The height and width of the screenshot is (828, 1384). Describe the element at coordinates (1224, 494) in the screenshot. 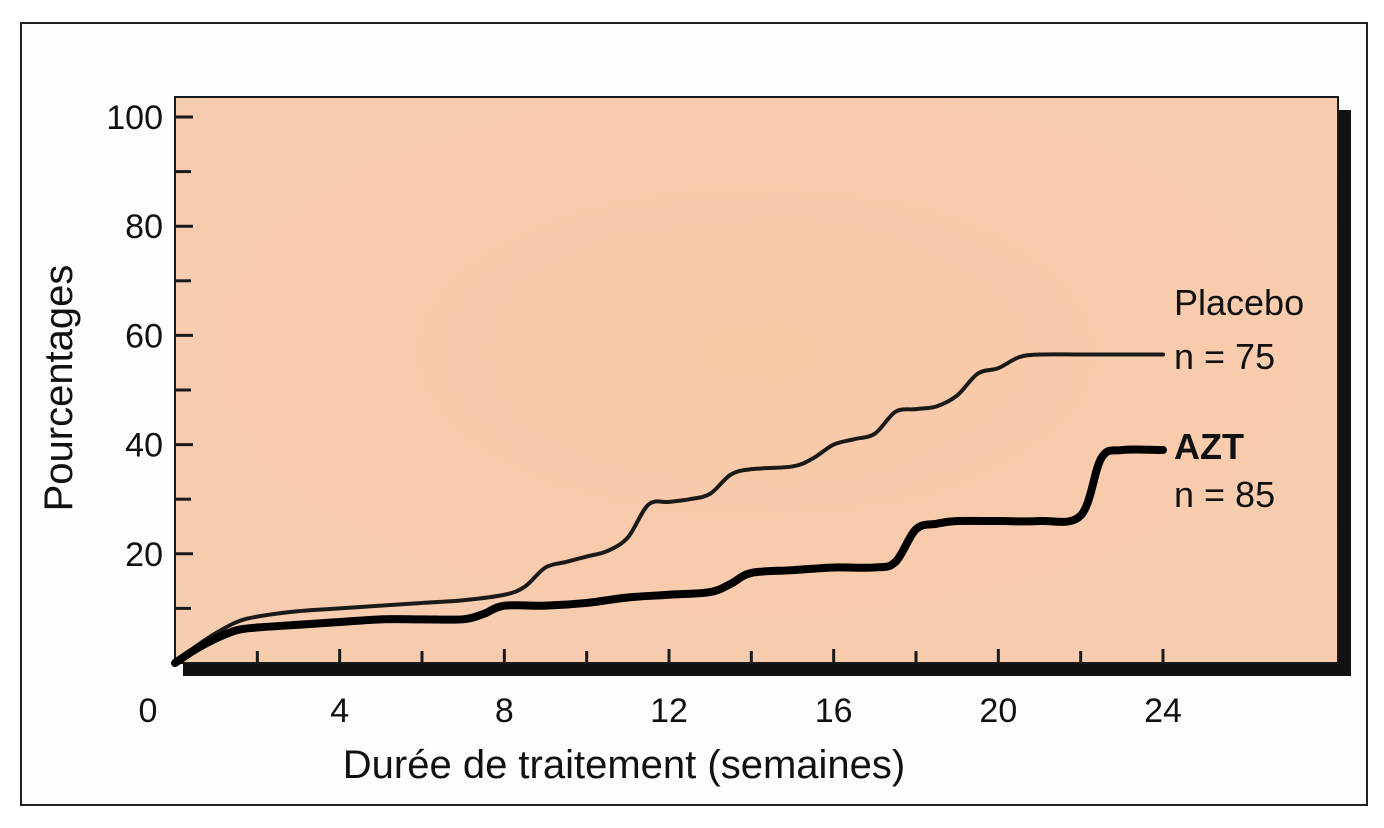

I see `azt-n-label: n = 85` at that location.